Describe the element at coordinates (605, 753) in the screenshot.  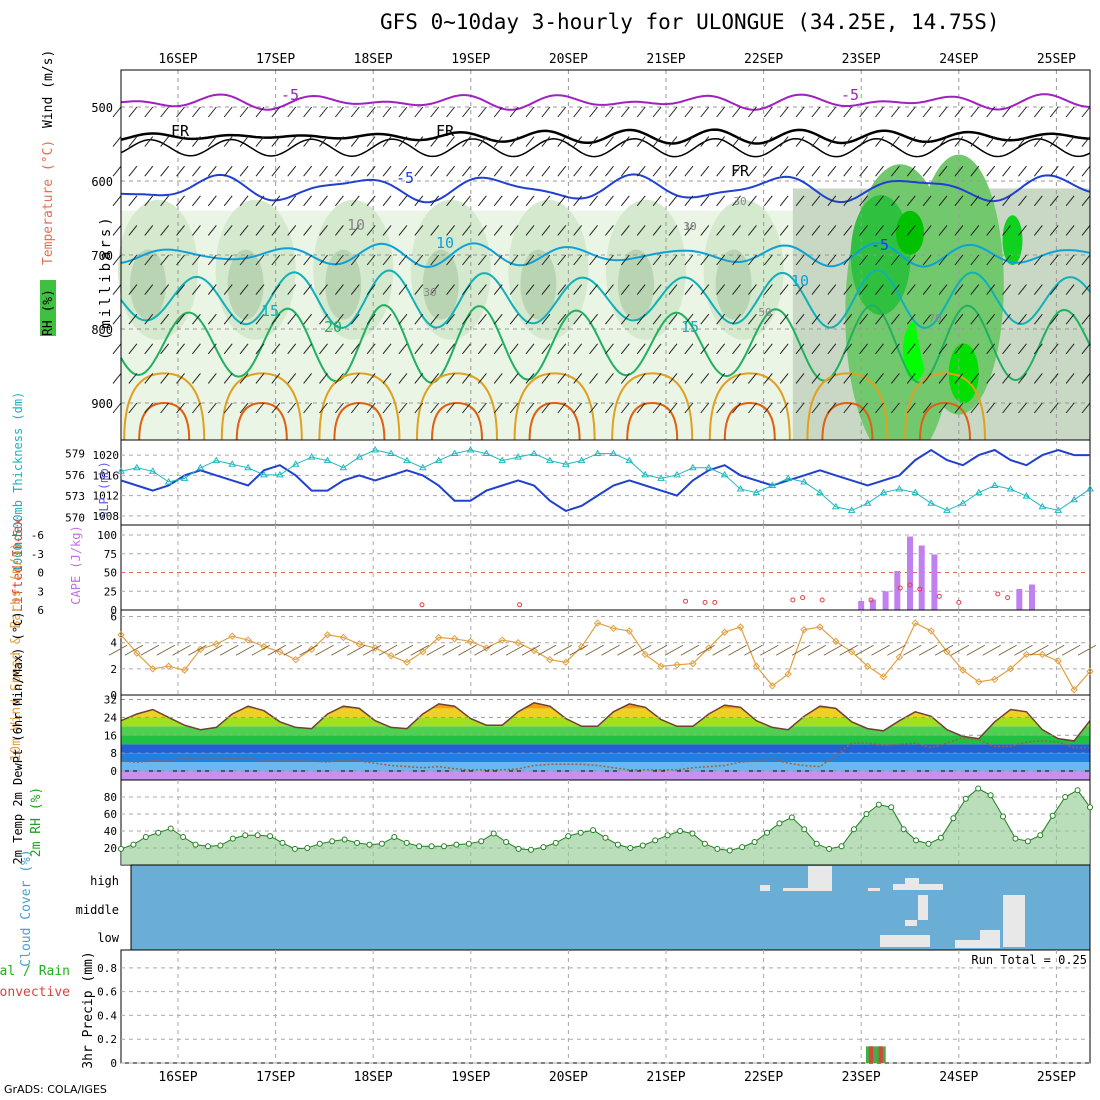
I see `dewpt-line` at that location.